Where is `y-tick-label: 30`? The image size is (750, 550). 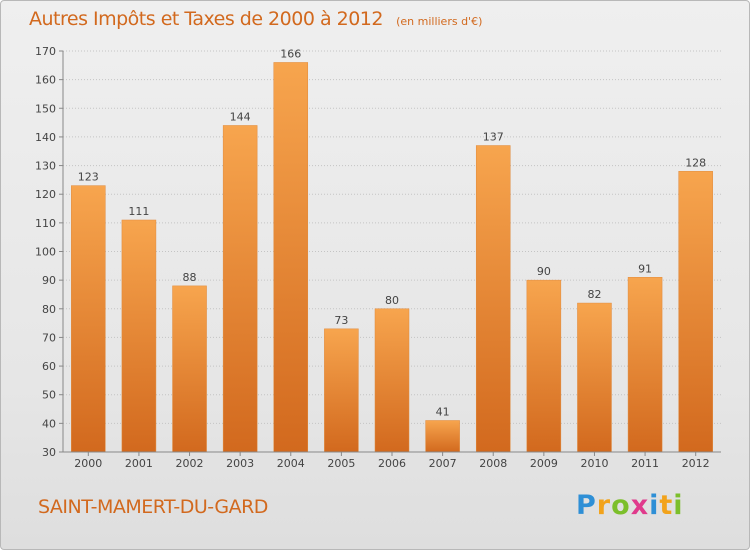 y-tick-label: 30 is located at coordinates (49, 452).